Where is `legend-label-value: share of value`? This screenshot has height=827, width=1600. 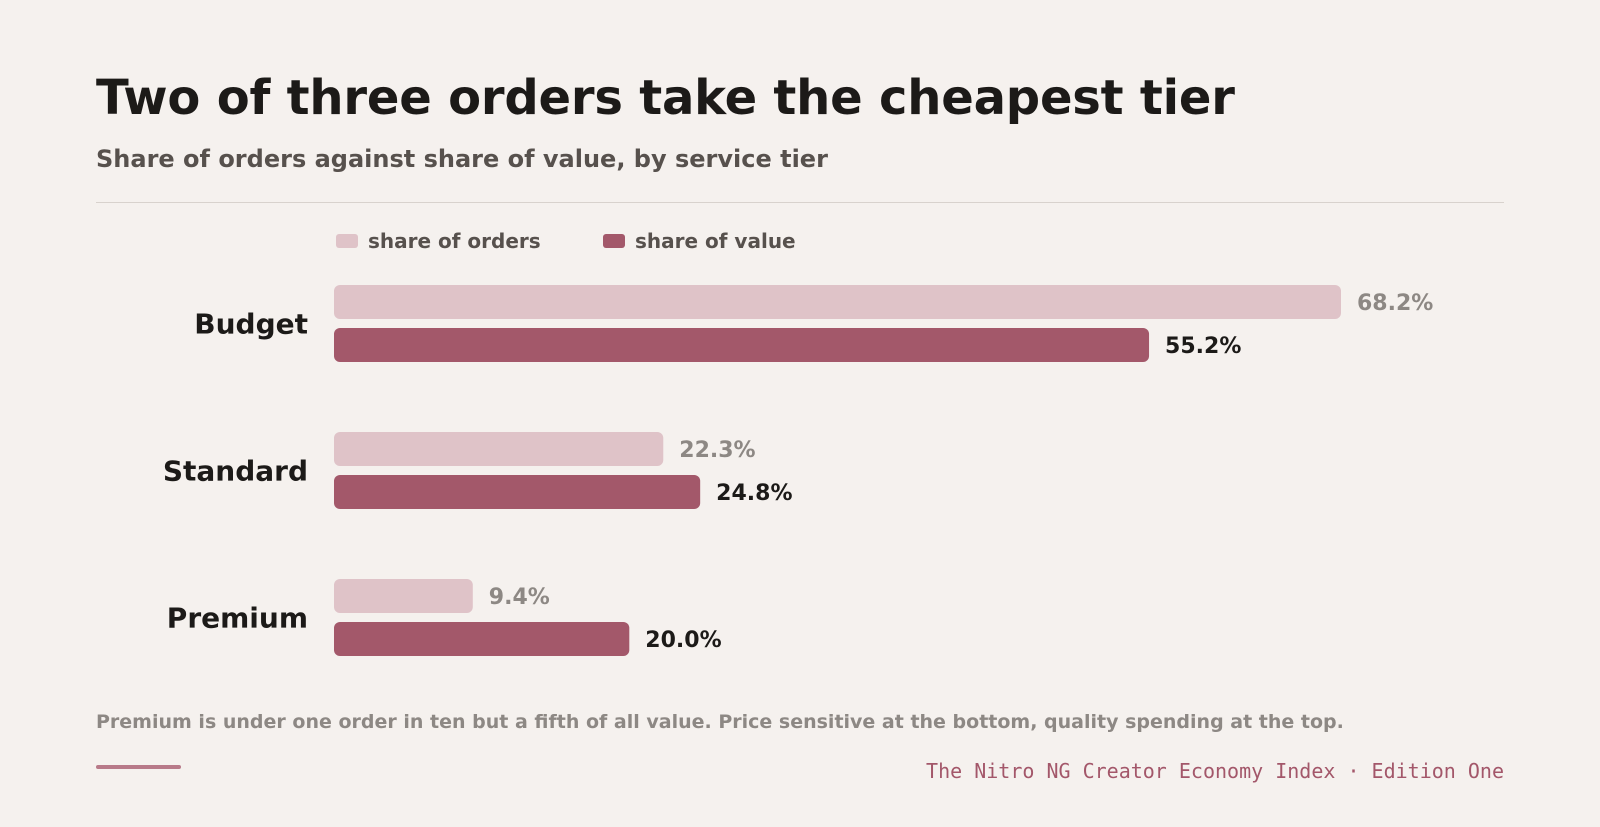
legend-label-value: share of value is located at coordinates (715, 241).